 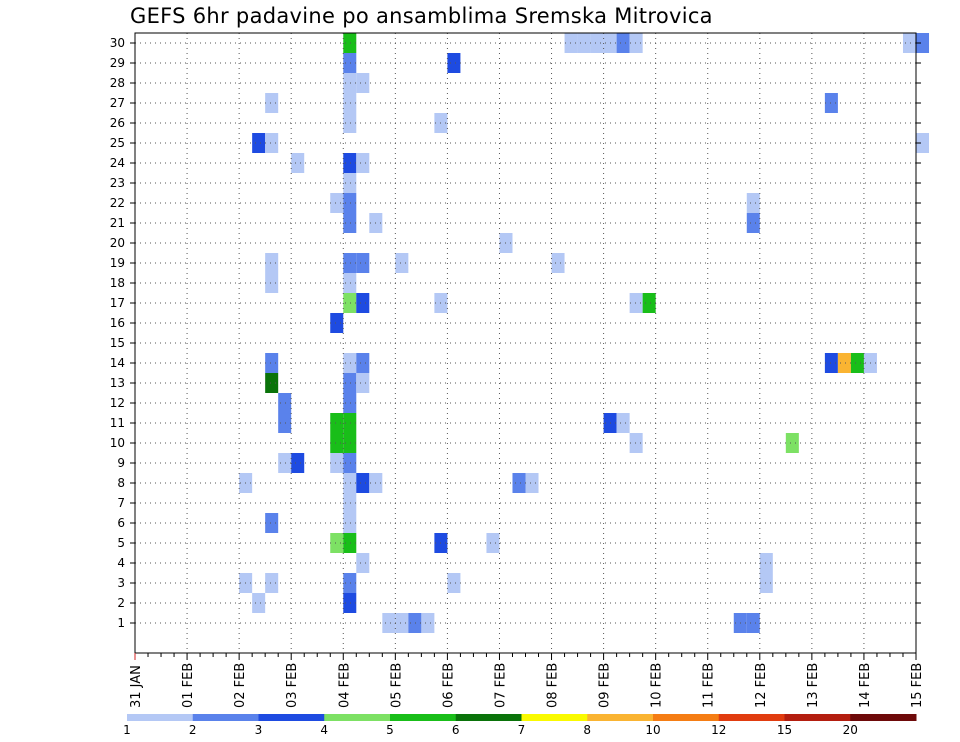 I want to click on y-tick-label: 1, so click(x=121, y=623).